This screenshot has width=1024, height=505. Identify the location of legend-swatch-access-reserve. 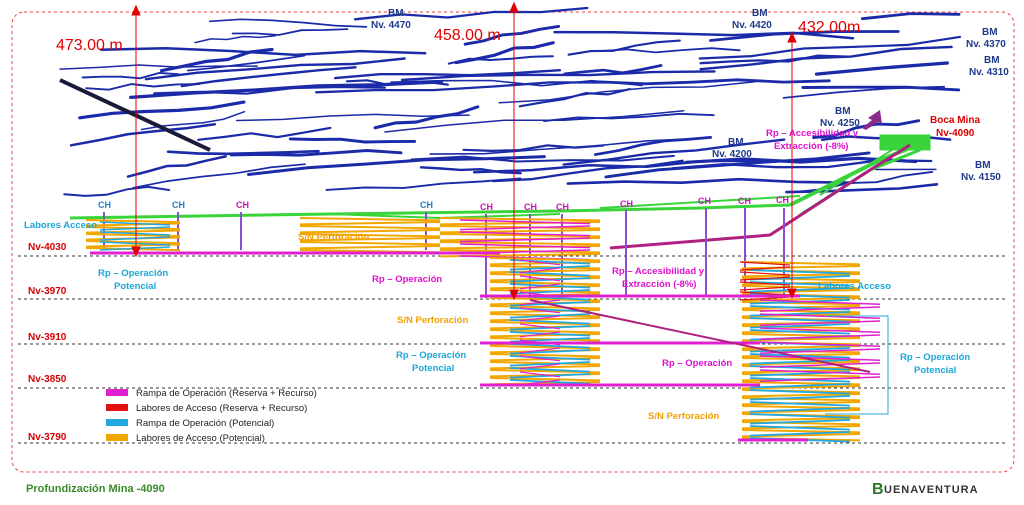
(117, 407).